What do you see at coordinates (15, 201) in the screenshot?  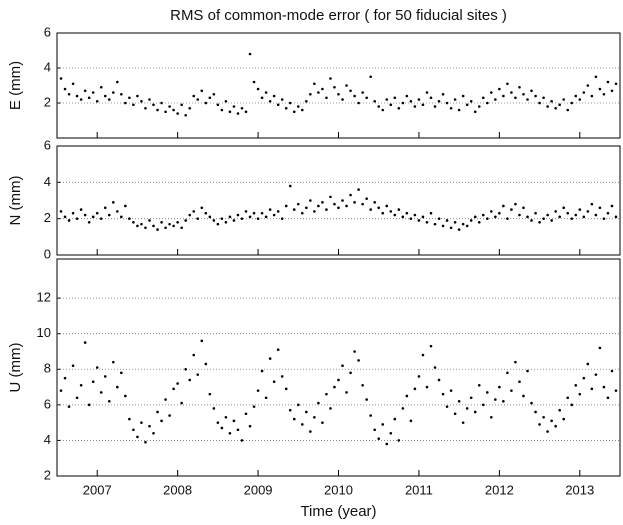 I see `y-axis-label: N (mm)` at bounding box center [15, 201].